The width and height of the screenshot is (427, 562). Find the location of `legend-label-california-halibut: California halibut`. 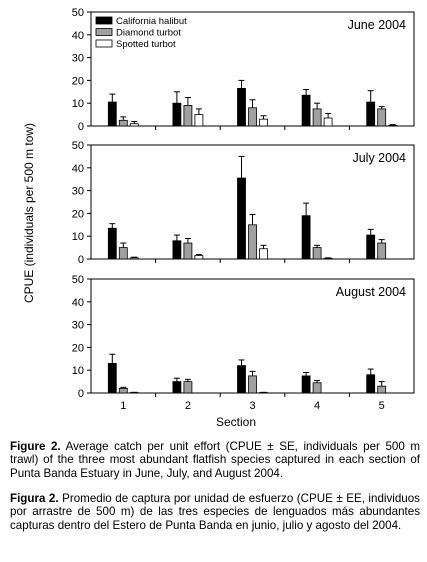

legend-label-california-halibut: California halibut is located at coordinates (151, 21).